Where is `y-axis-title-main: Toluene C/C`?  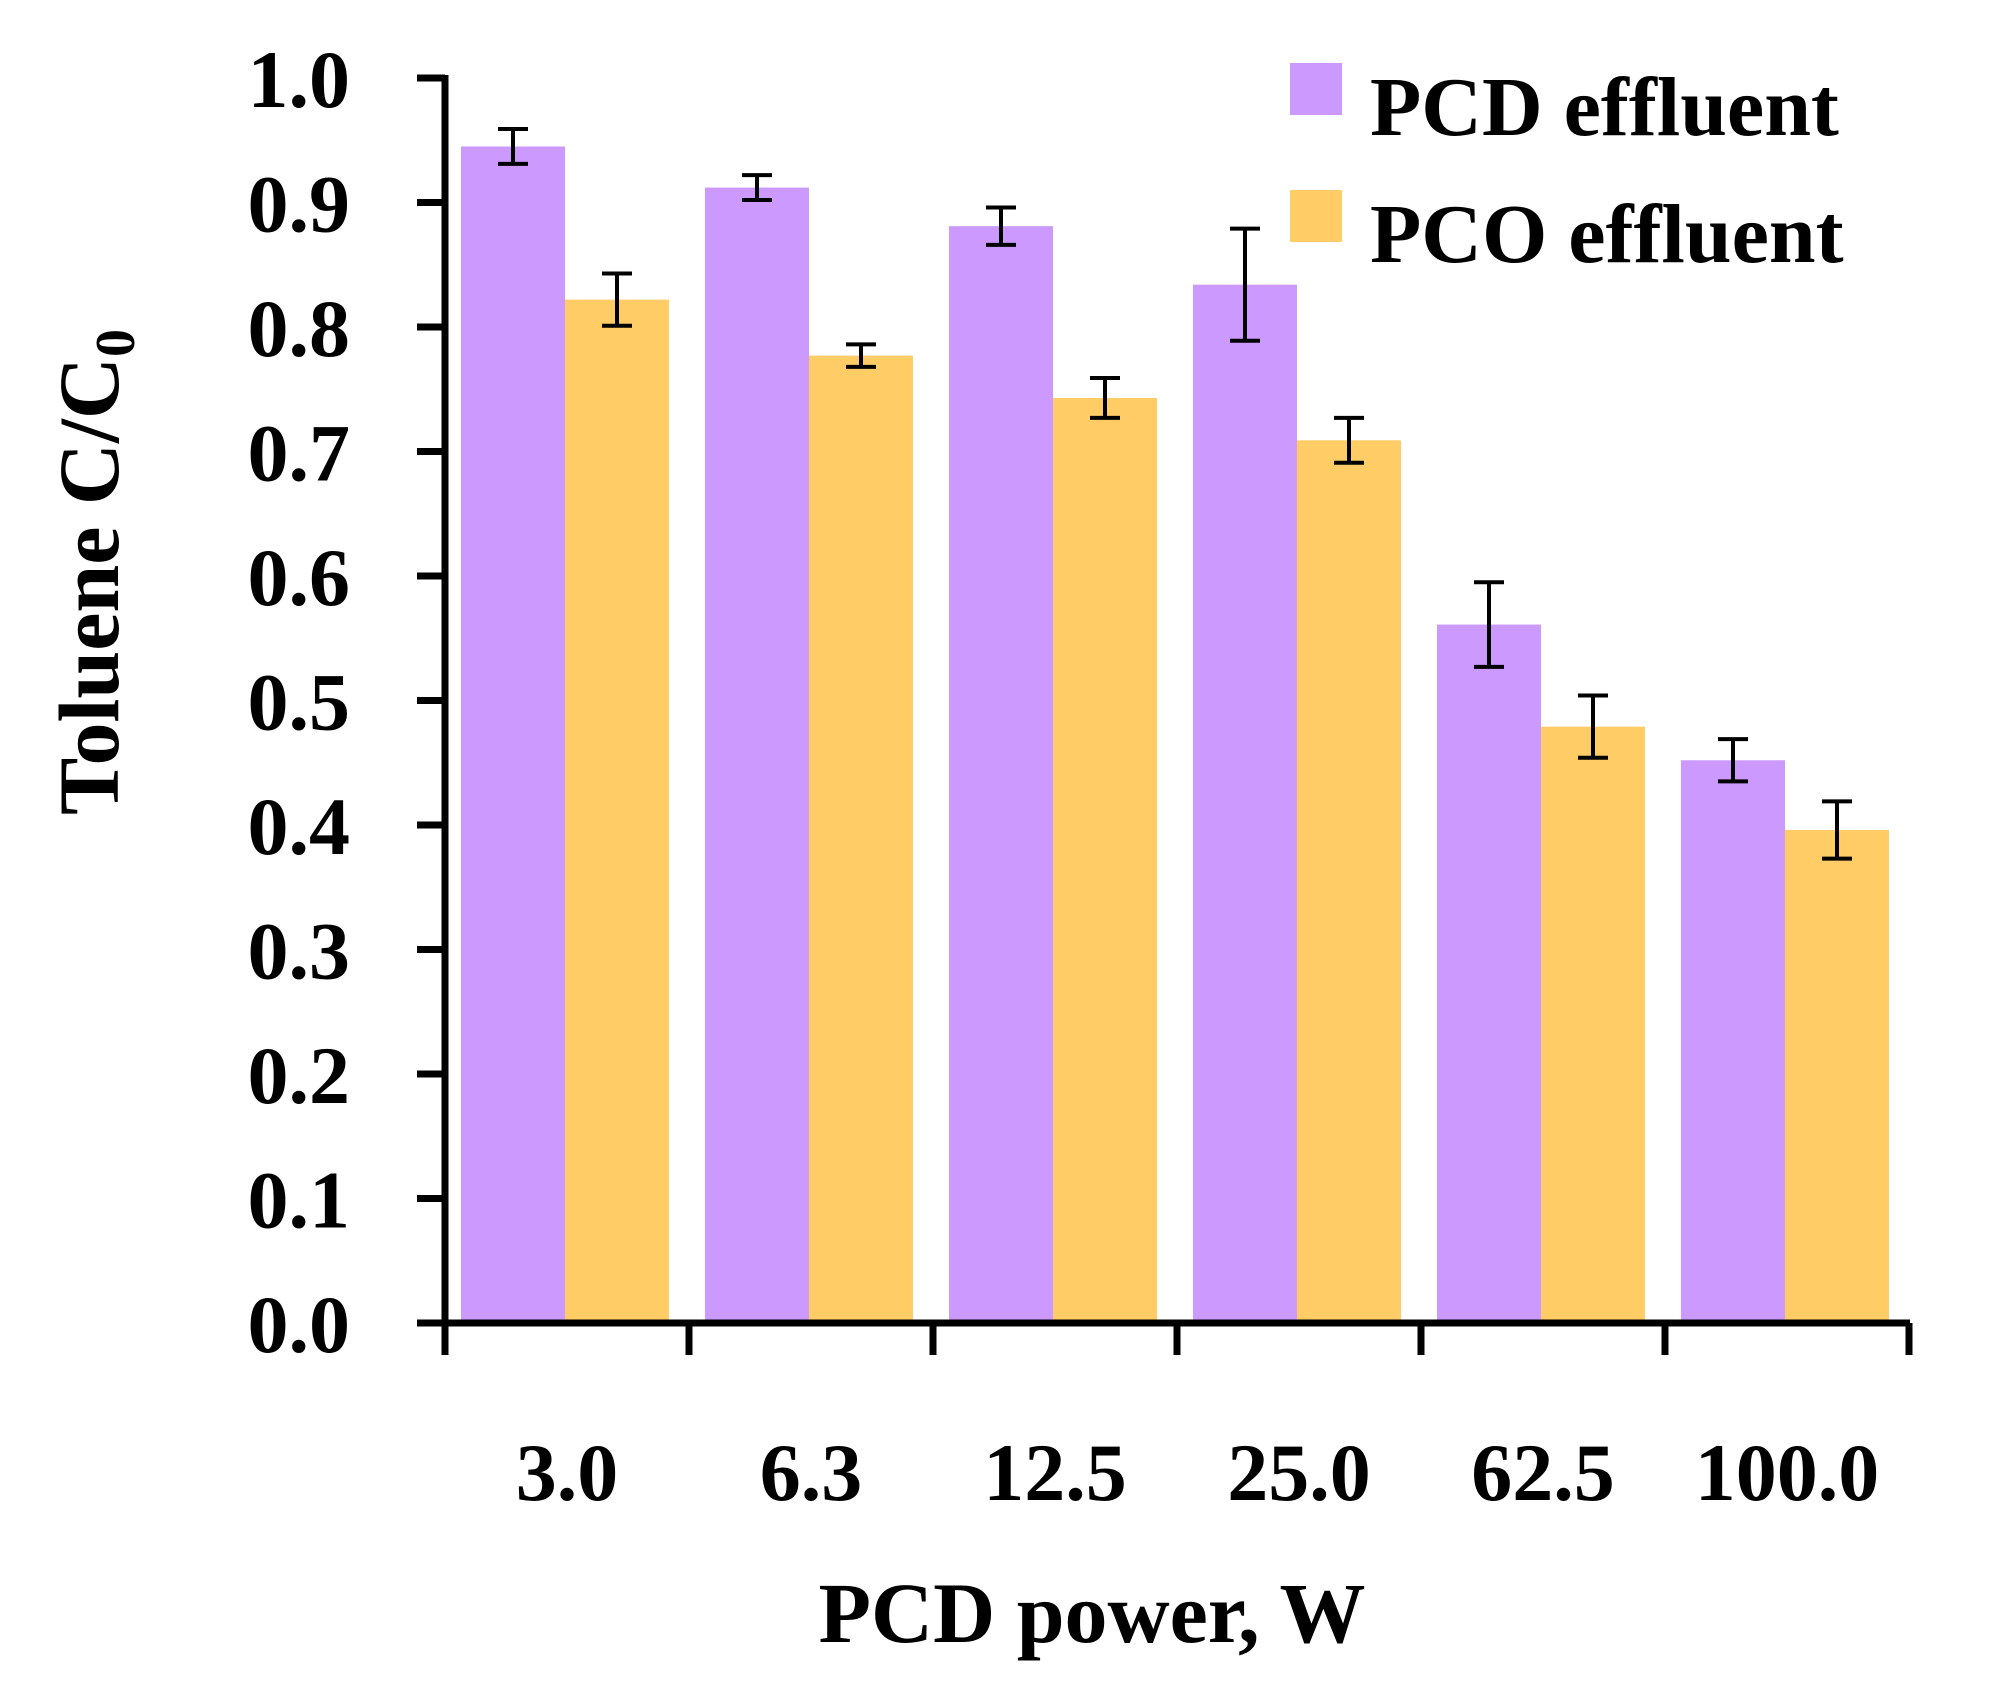
y-axis-title-main: Toluene C/C is located at coordinates (89, 586).